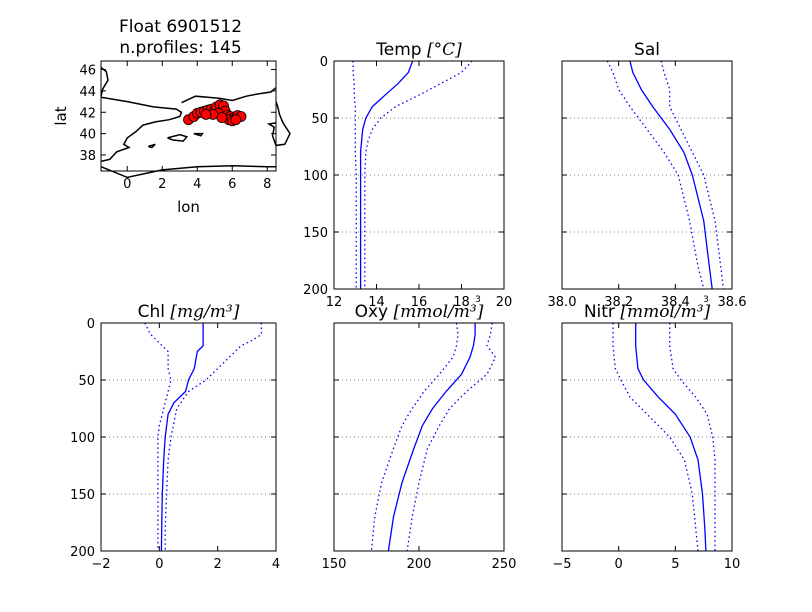 This screenshot has width=812, height=612. What do you see at coordinates (180, 27) in the screenshot?
I see `chart-title-line1: Float 6901512` at bounding box center [180, 27].